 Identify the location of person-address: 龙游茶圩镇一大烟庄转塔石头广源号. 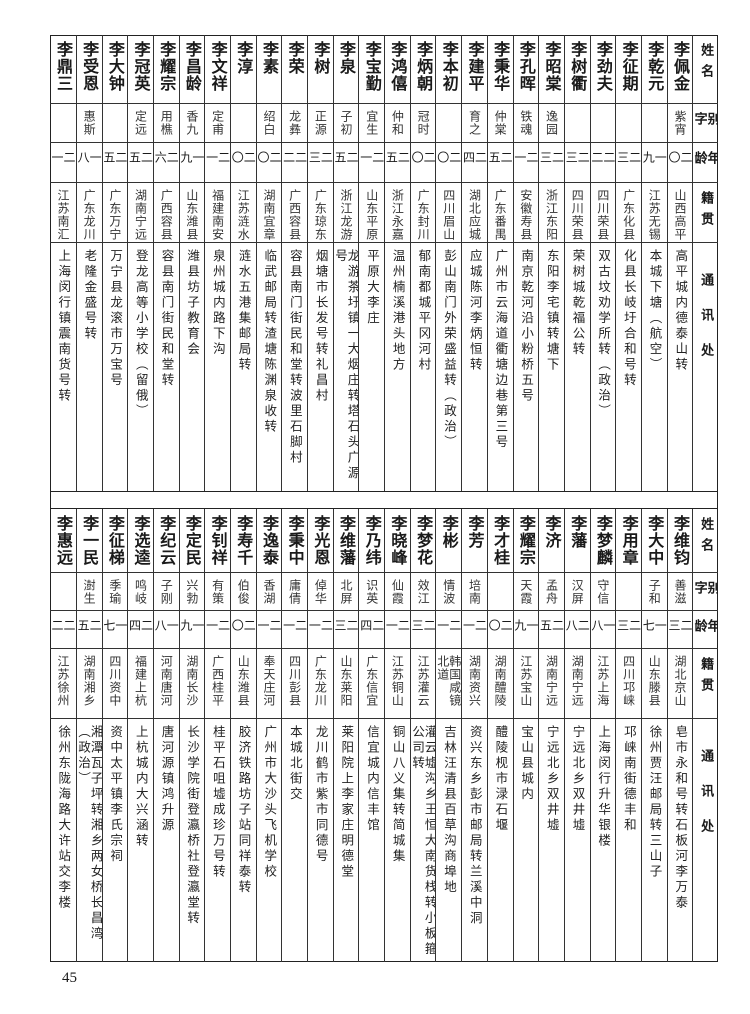
(346, 365).